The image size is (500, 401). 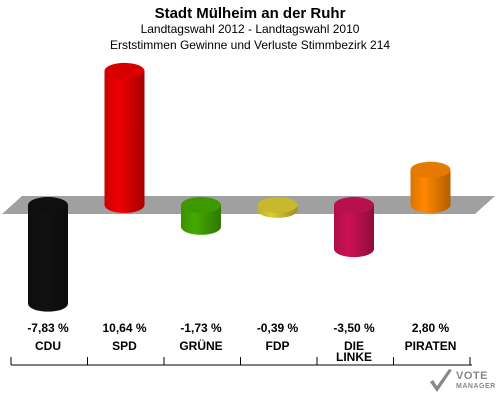 What do you see at coordinates (354, 328) in the screenshot?
I see `value-label: -3,50 %` at bounding box center [354, 328].